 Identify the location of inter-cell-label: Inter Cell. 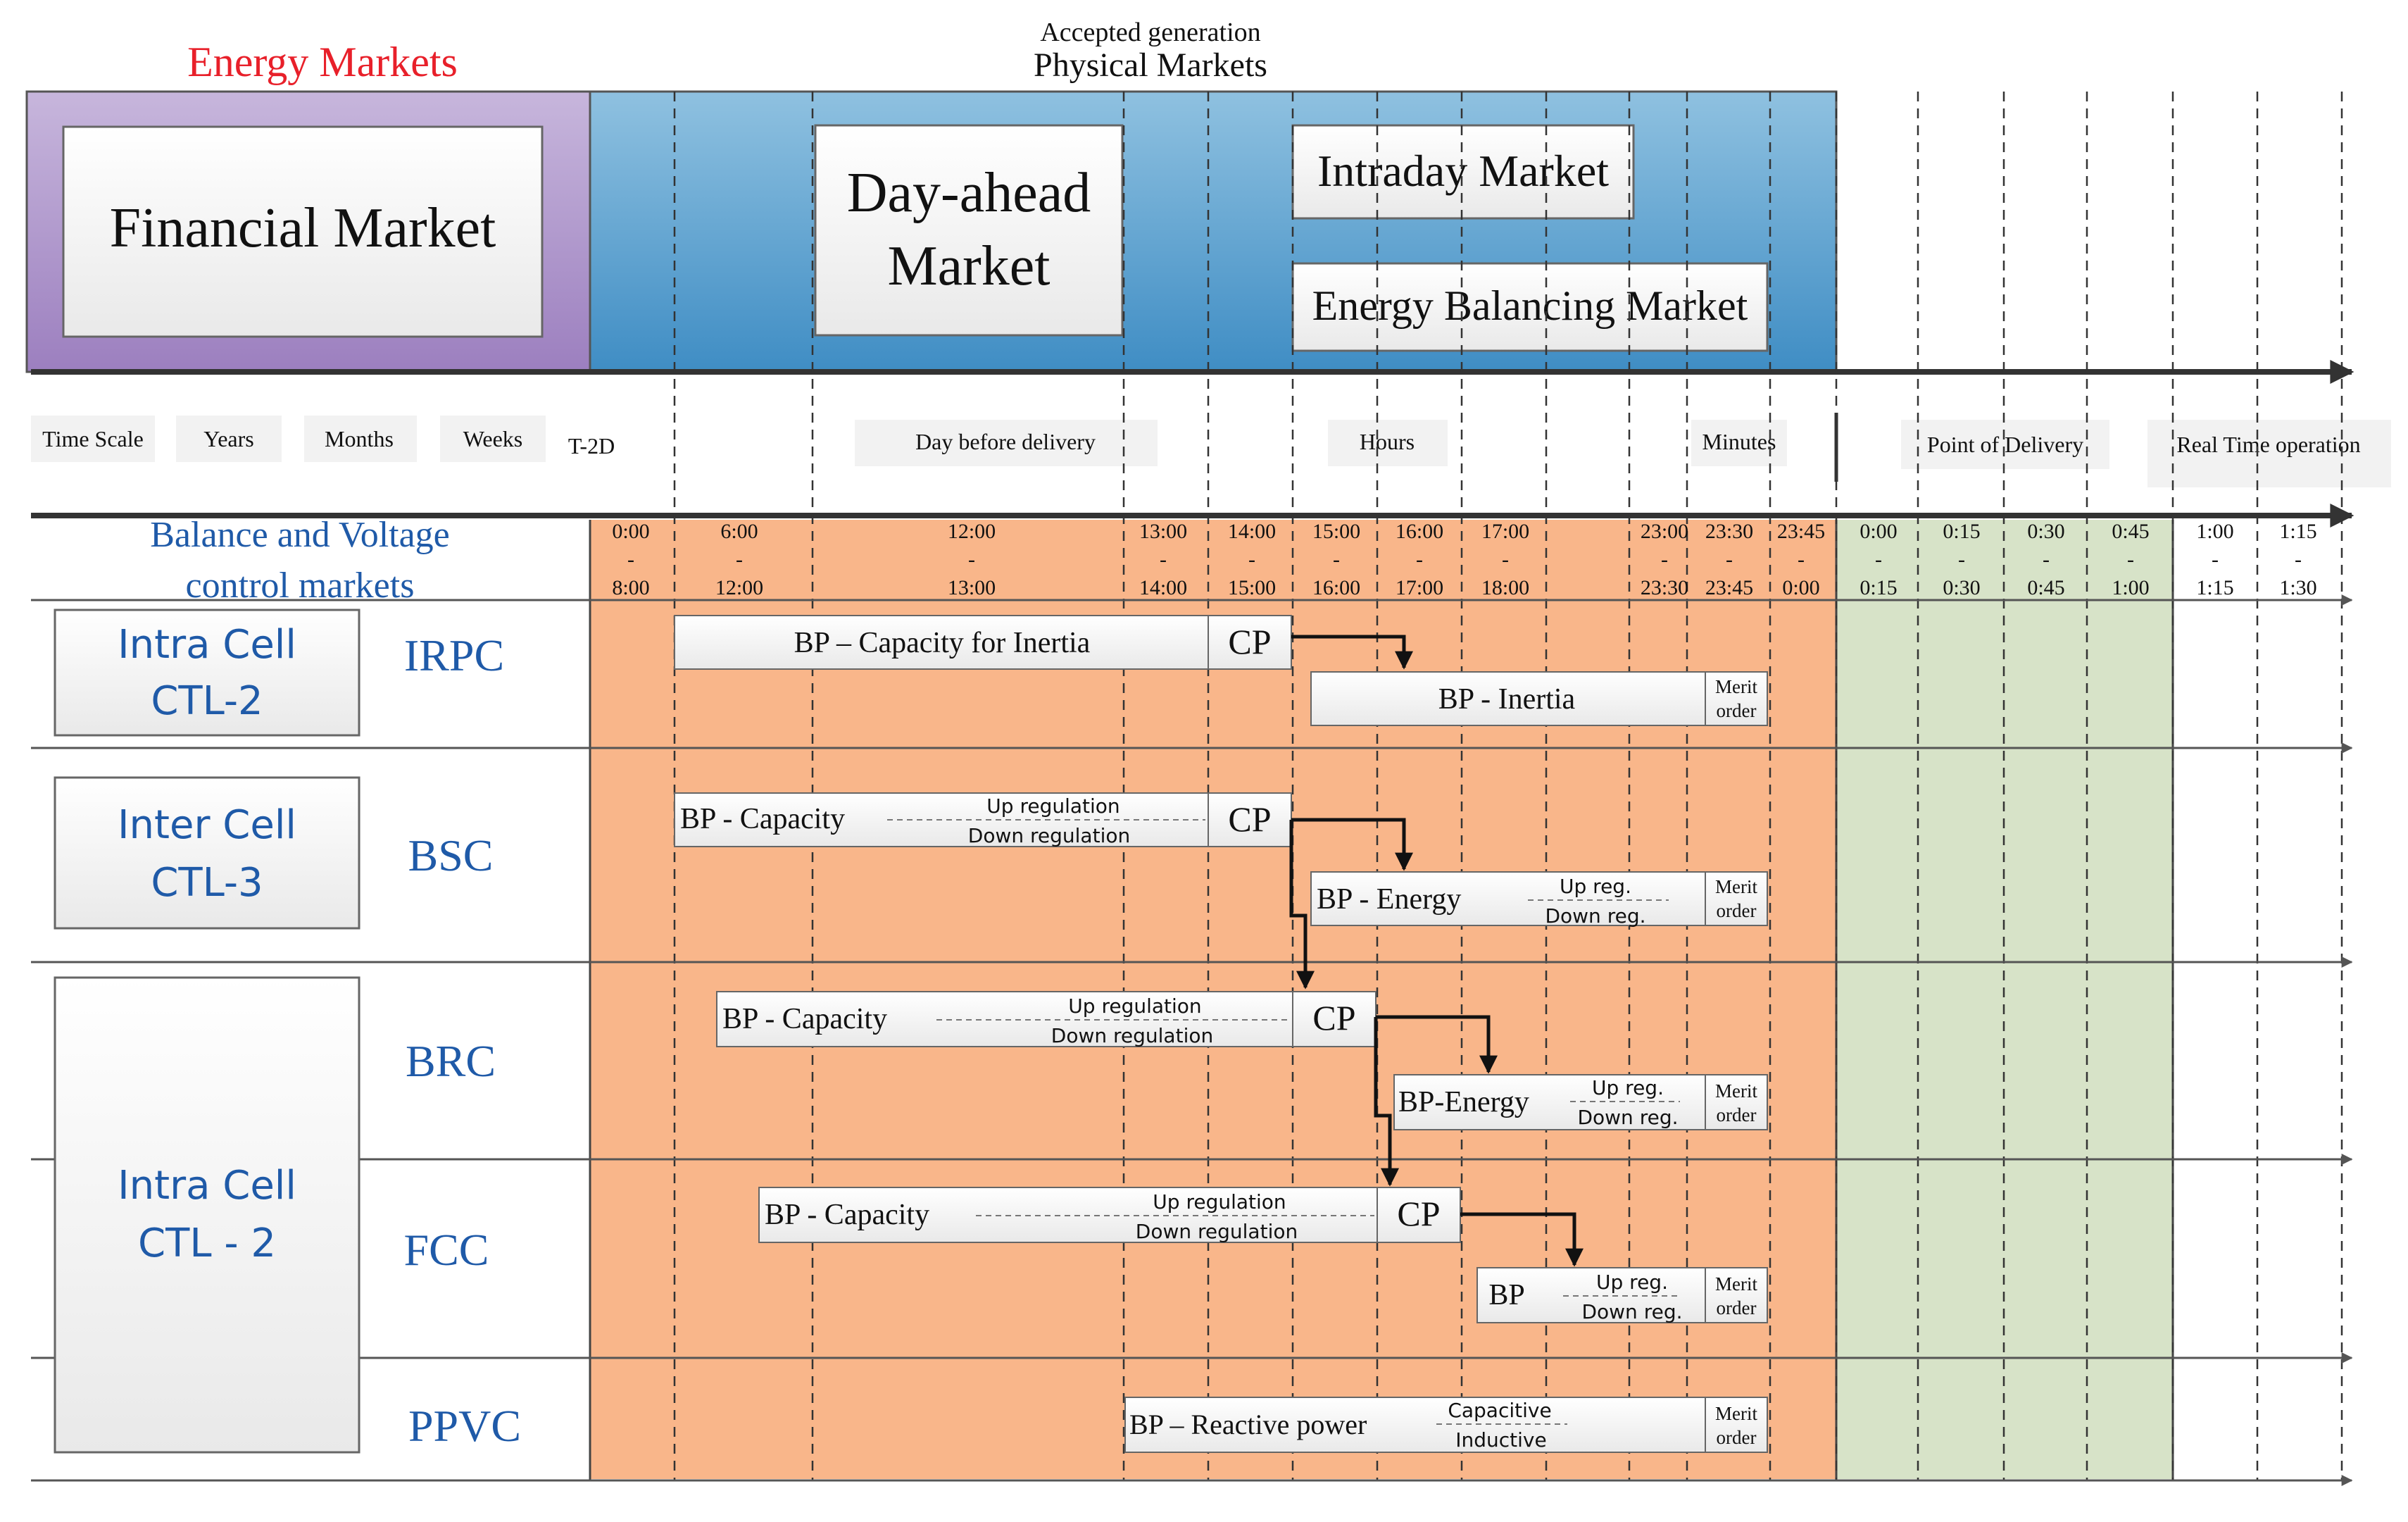
(207, 825).